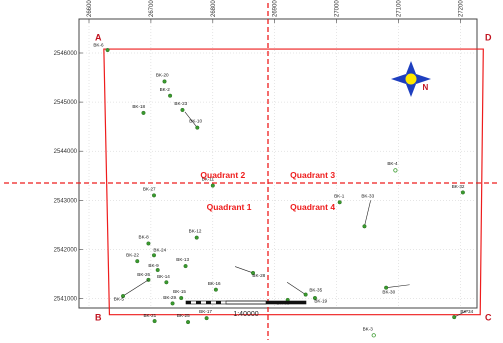  Describe the element at coordinates (222, 175) in the screenshot. I see `quadrant-label: Quadrant 2` at that location.